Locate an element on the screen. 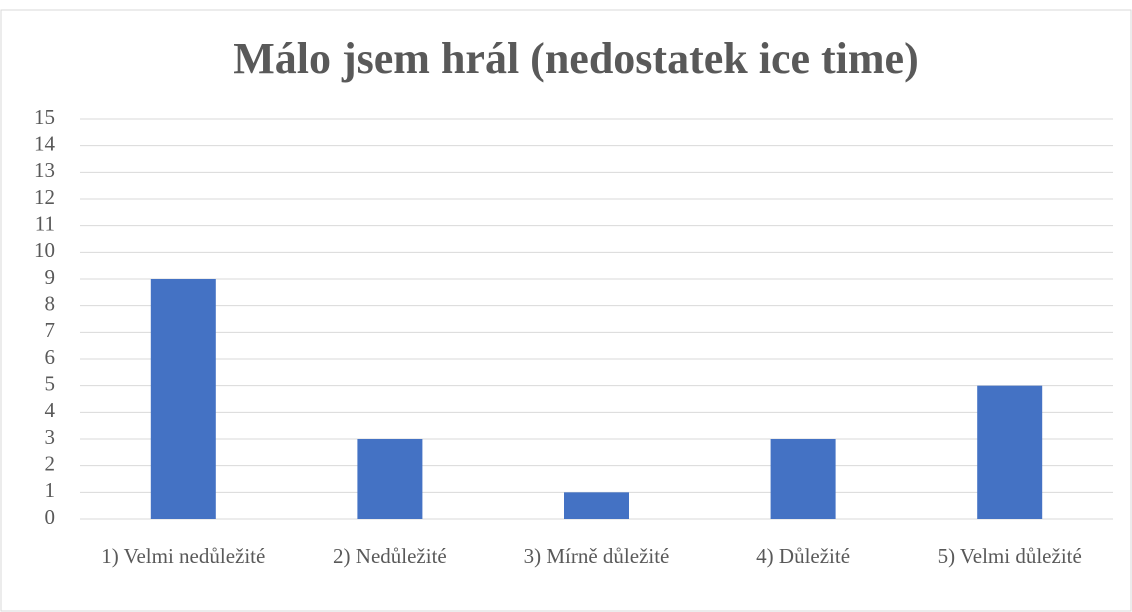  y-tick-label: 5 is located at coordinates (50, 383).